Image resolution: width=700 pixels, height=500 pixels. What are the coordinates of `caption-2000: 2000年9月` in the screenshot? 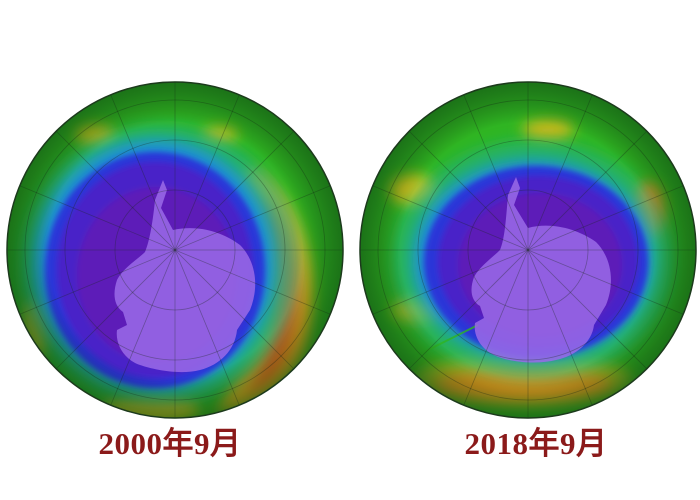 It's located at (170, 443).